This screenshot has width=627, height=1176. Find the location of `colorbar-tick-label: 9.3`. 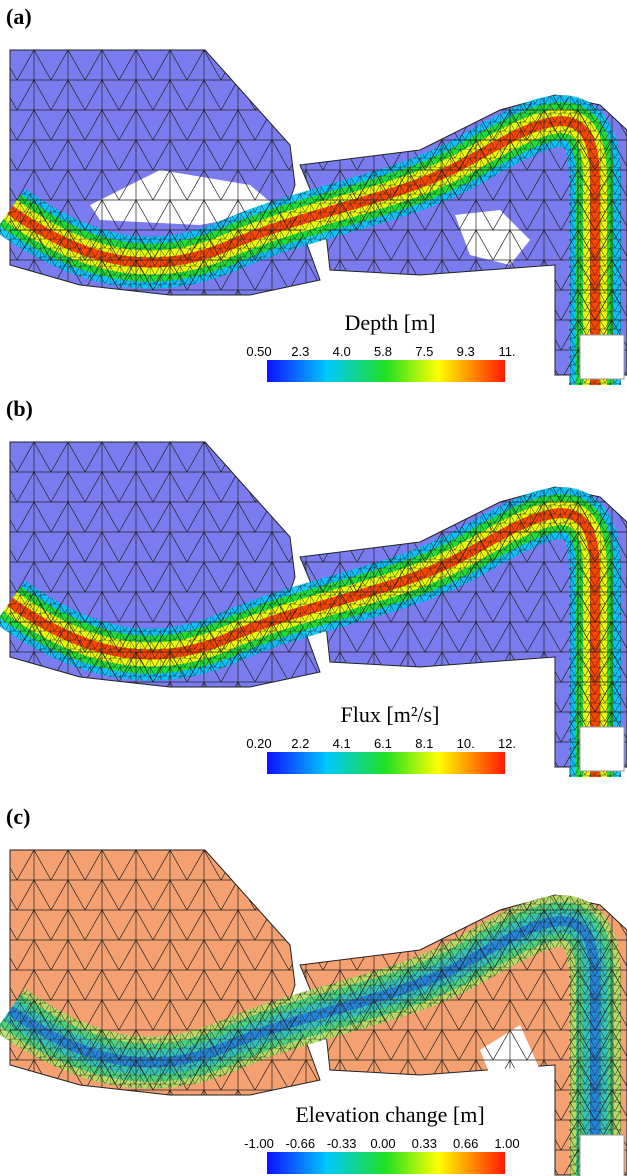

colorbar-tick-label: 9.3 is located at coordinates (466, 351).